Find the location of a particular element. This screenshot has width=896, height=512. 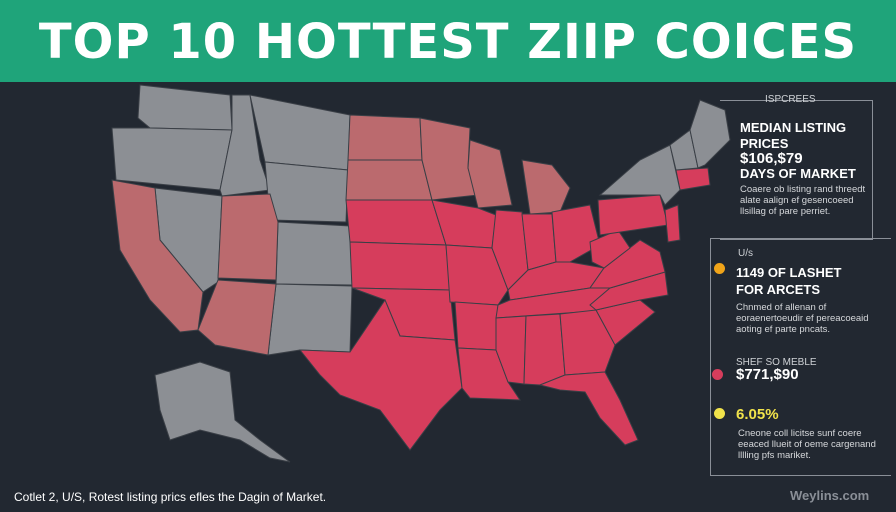

credit-watermark: Weylins.com is located at coordinates (830, 495).